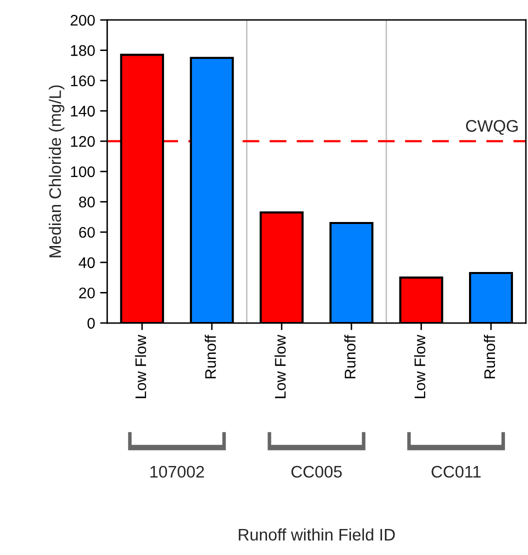 The height and width of the screenshot is (555, 528). Describe the element at coordinates (56, 171) in the screenshot. I see `y-axis-title: Median Chloride (mg/L)` at that location.